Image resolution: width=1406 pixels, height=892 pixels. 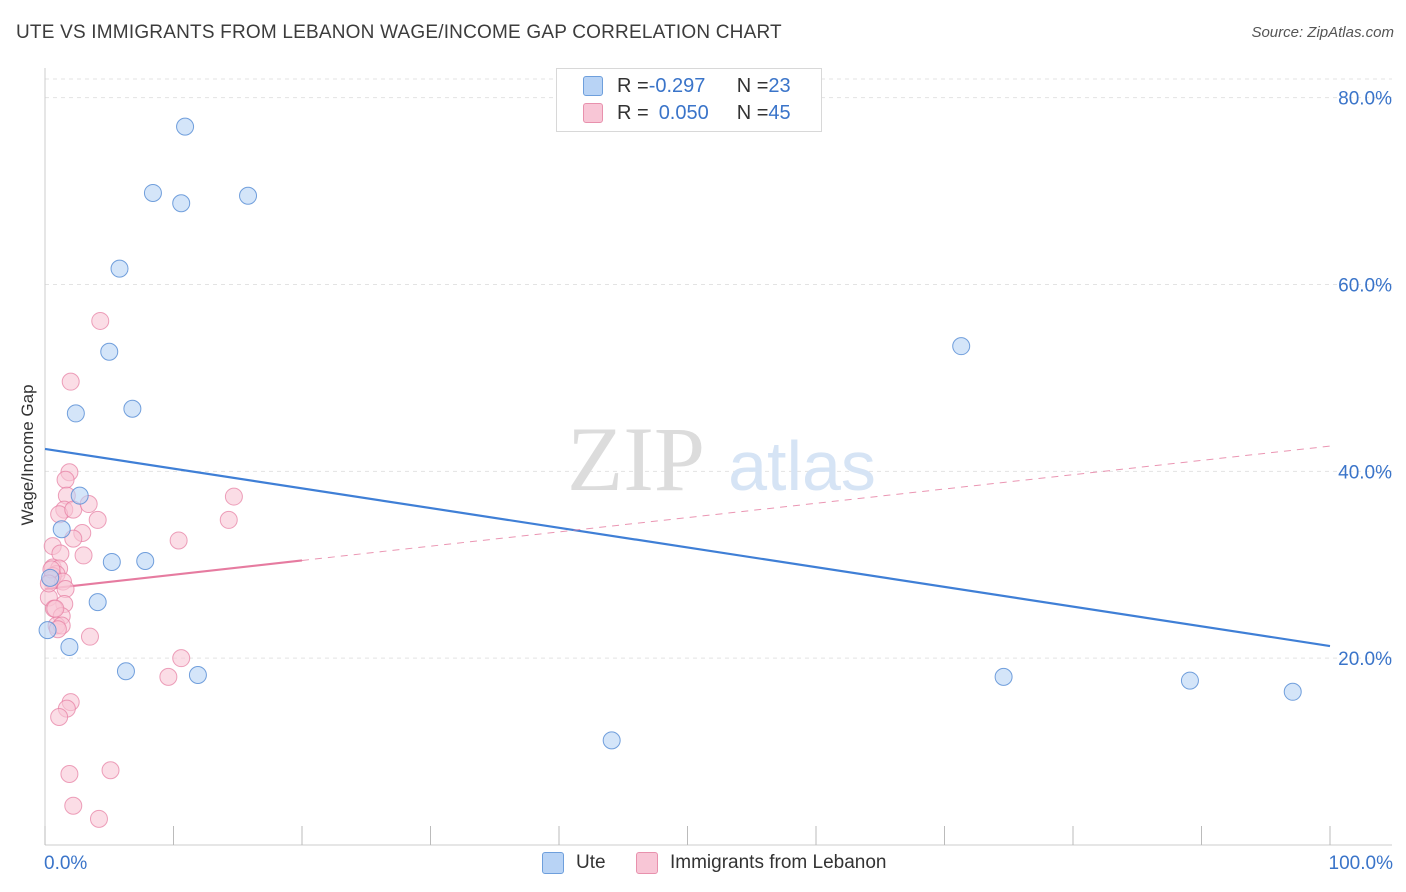 I want to click on bottom-legend-lebanon: Immigrants from Lebanon, so click(x=761, y=863).